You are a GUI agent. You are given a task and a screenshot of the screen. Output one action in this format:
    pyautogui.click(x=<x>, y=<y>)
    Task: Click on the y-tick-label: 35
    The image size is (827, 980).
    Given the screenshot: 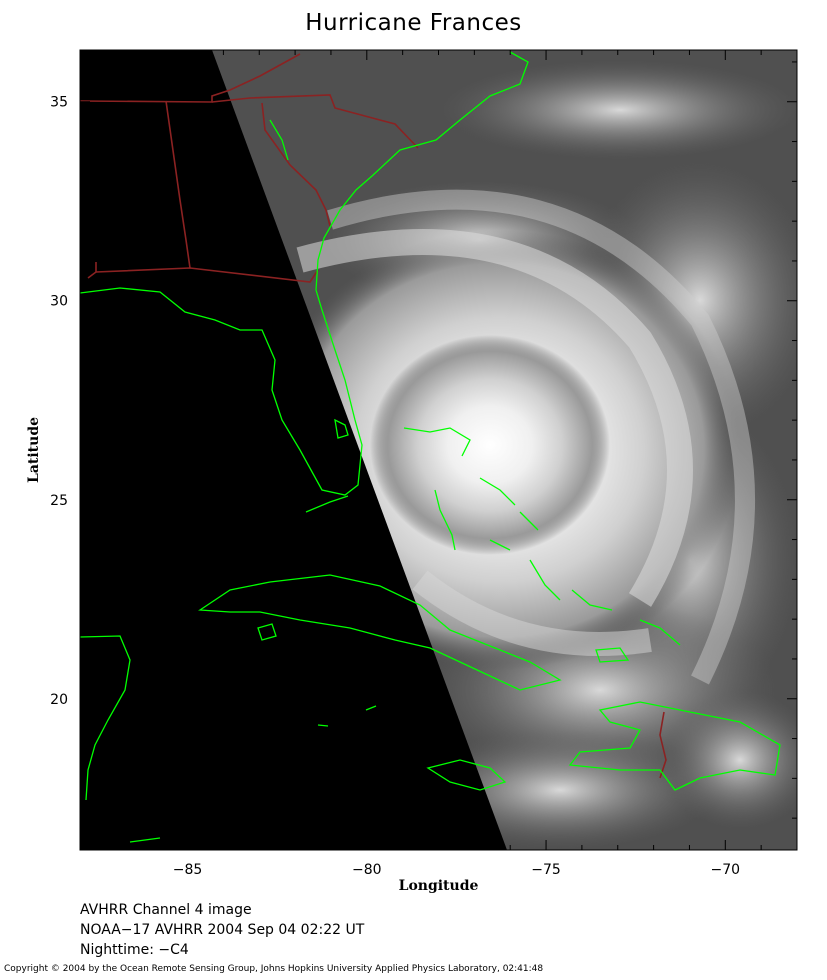 What is the action you would take?
    pyautogui.click(x=59, y=103)
    